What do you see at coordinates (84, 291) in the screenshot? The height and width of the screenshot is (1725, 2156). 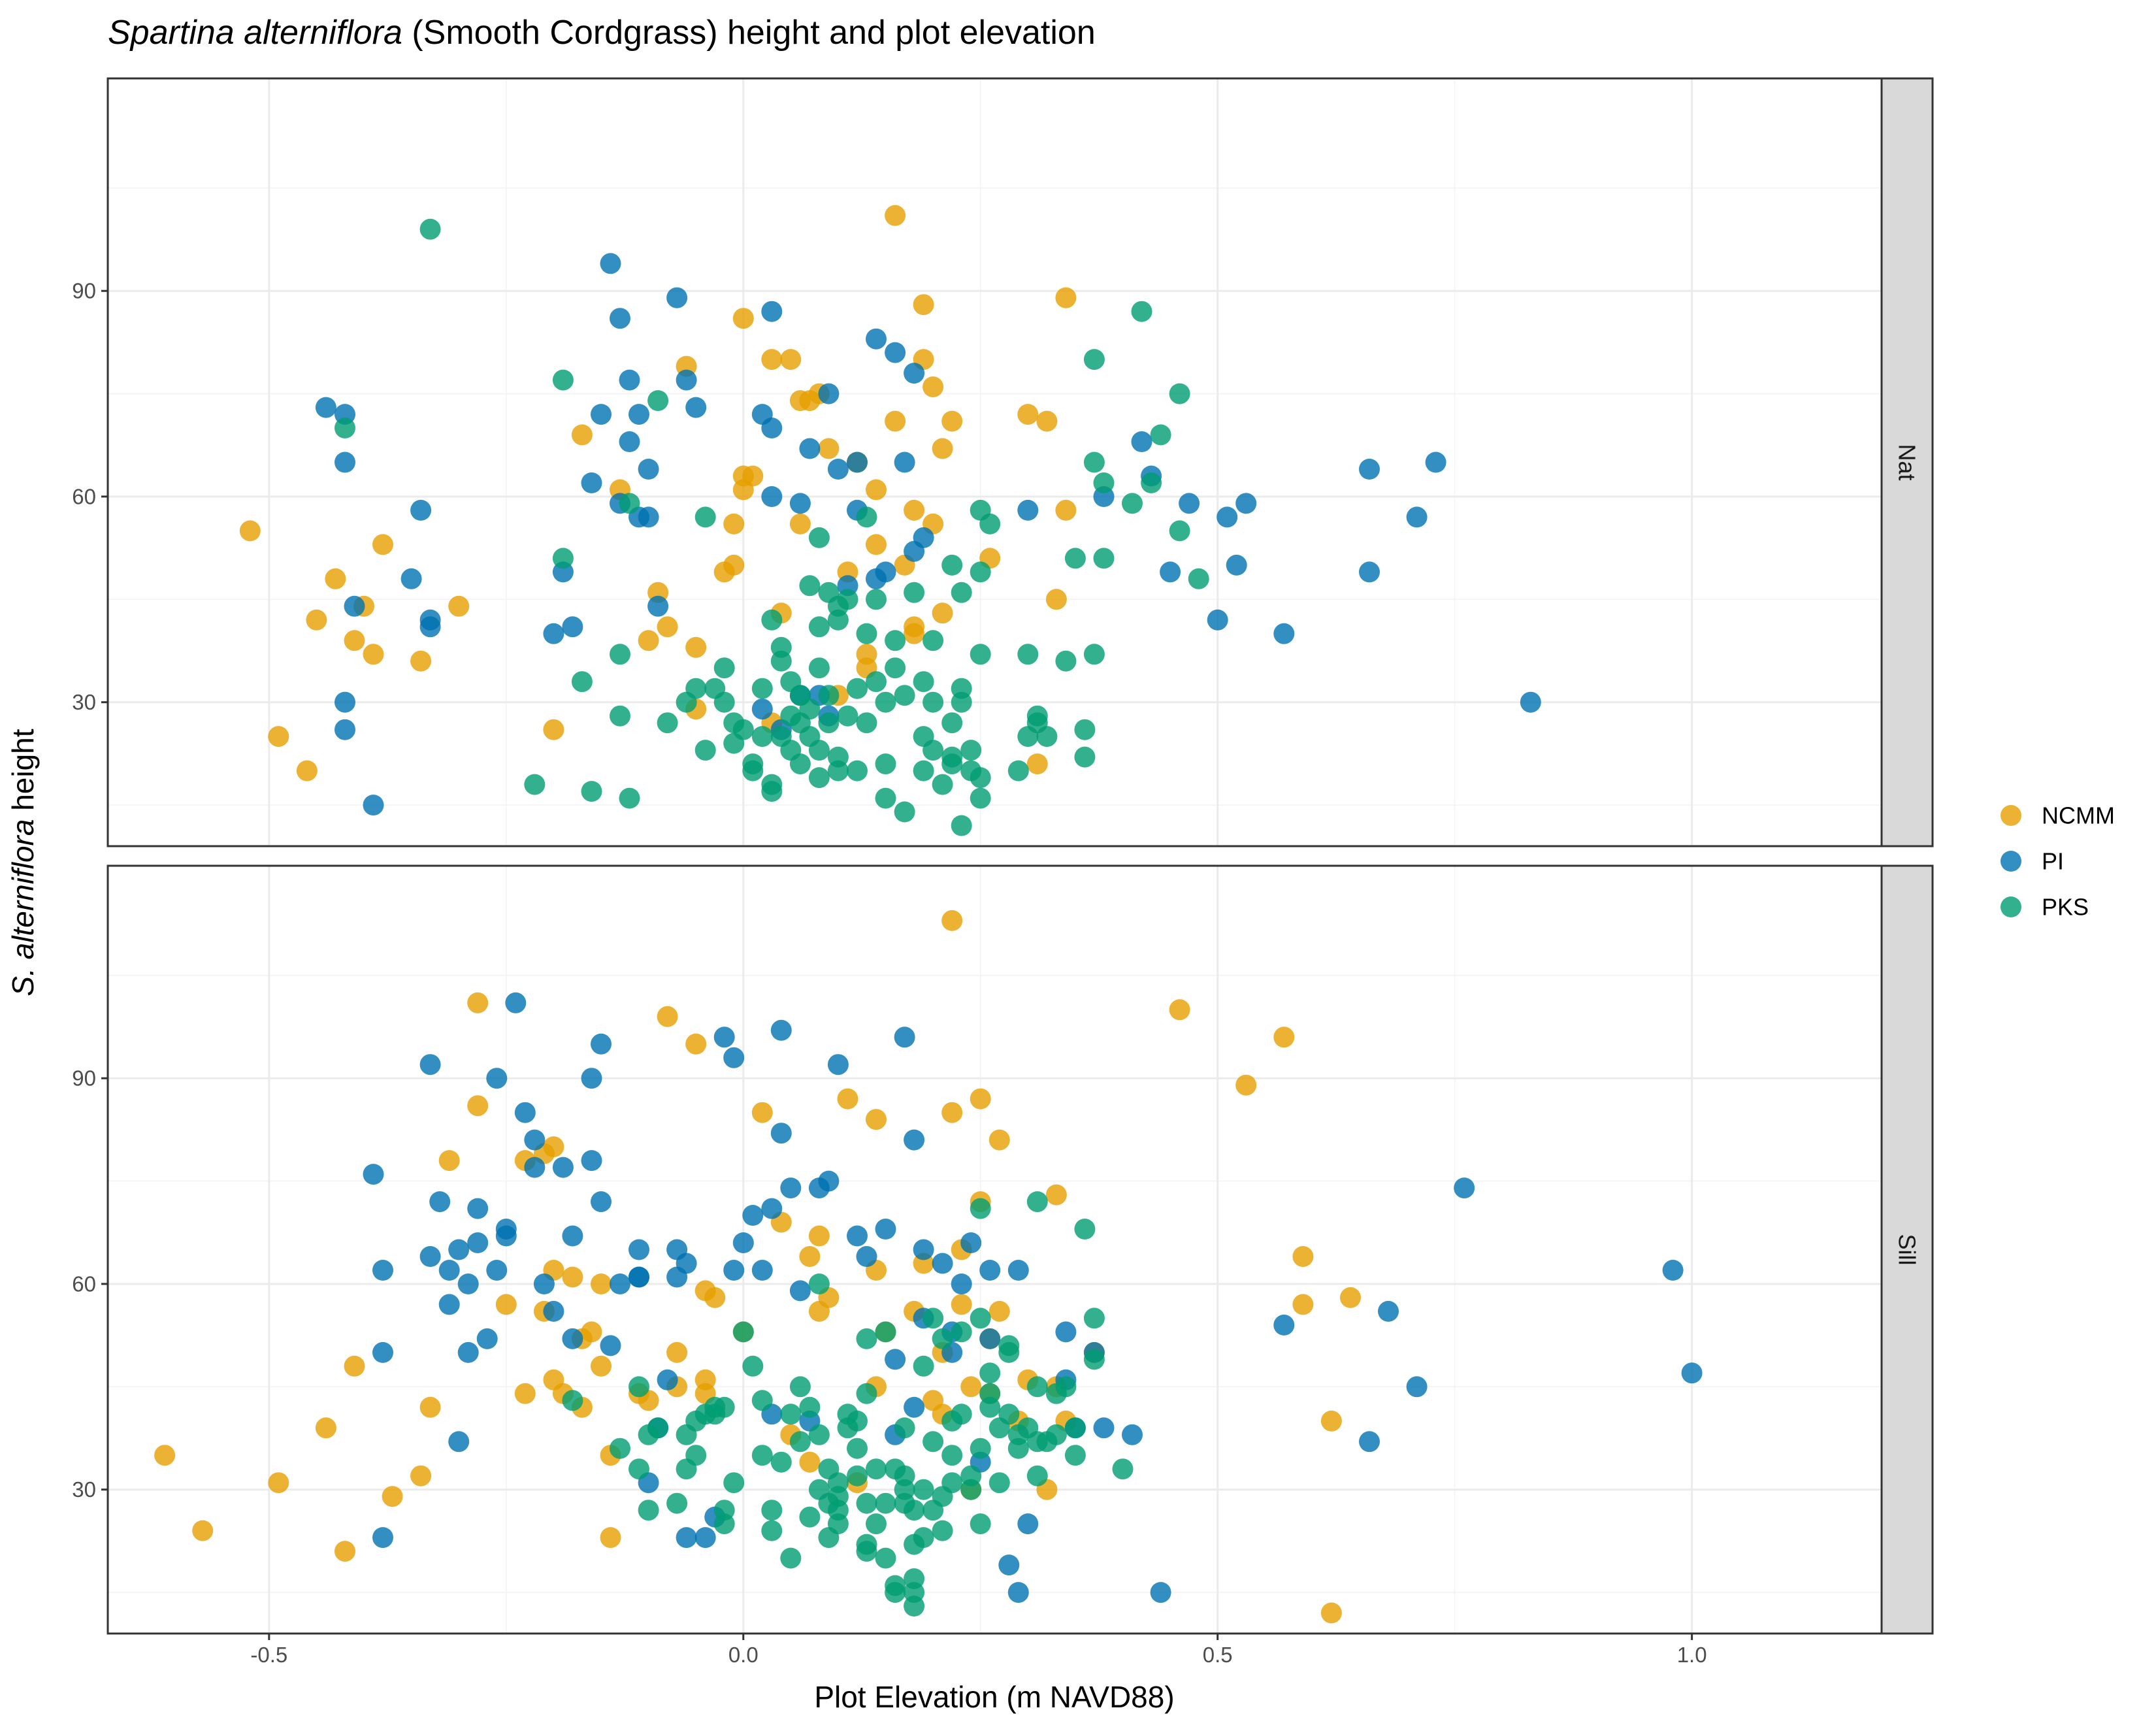 I see `y-tick-label: 90` at bounding box center [84, 291].